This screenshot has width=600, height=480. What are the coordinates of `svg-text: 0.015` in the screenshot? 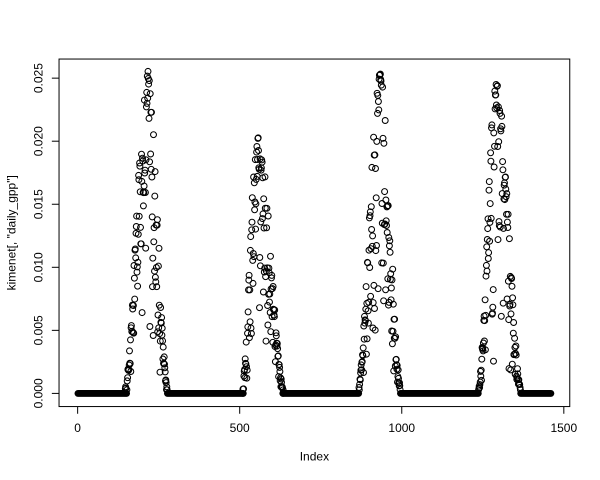 It's located at (39, 204).